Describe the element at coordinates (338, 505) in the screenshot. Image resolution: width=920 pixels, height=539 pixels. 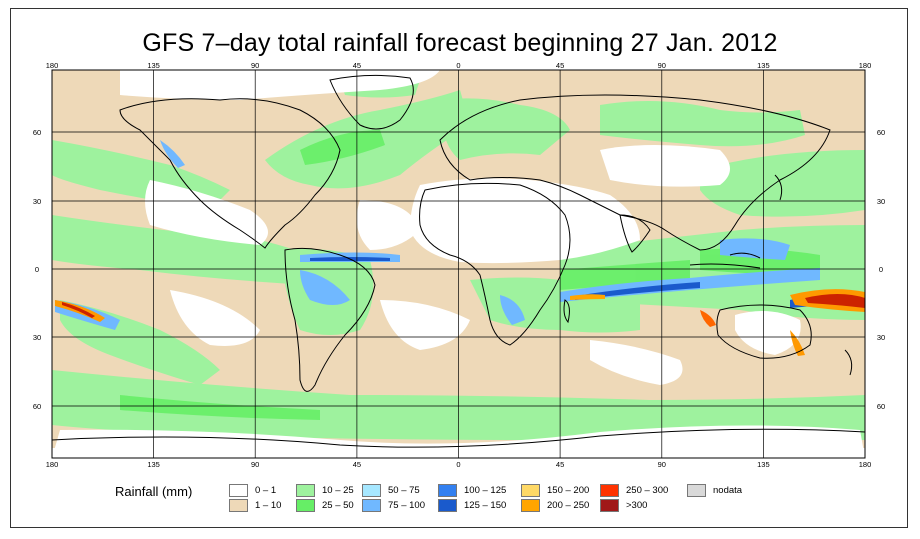
I see `legend-label: 25 – 50` at that location.